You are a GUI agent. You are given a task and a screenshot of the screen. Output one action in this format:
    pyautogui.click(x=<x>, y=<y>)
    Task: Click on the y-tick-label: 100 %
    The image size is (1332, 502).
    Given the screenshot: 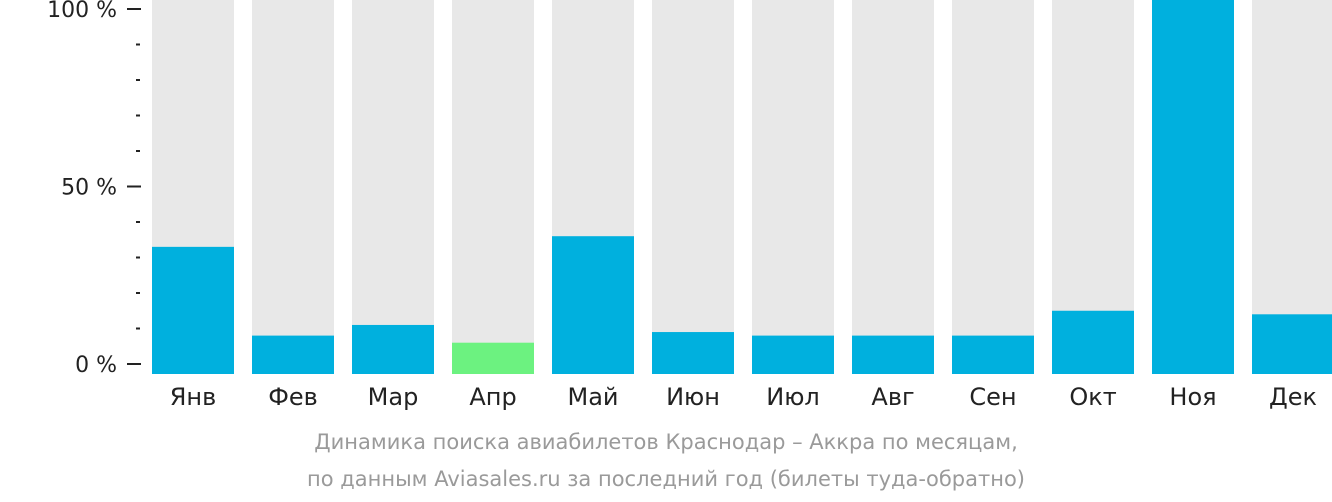 What is the action you would take?
    pyautogui.click(x=82, y=11)
    